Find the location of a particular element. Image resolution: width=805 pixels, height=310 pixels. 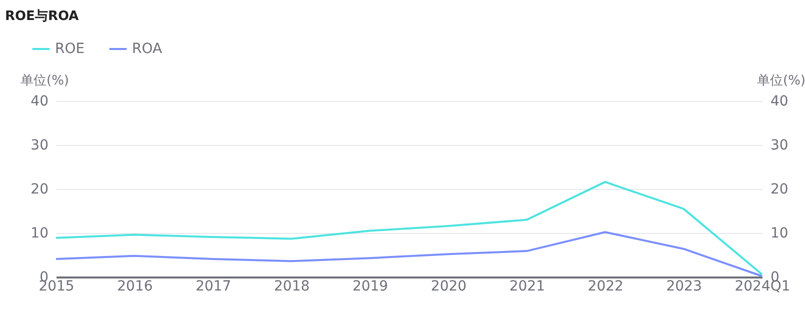

y2-tick-label: 40 is located at coordinates (779, 102).